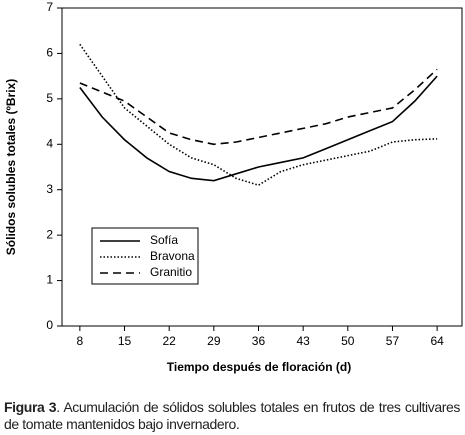 This screenshot has height=435, width=465. I want to click on y-tick-label: 5, so click(49, 98).